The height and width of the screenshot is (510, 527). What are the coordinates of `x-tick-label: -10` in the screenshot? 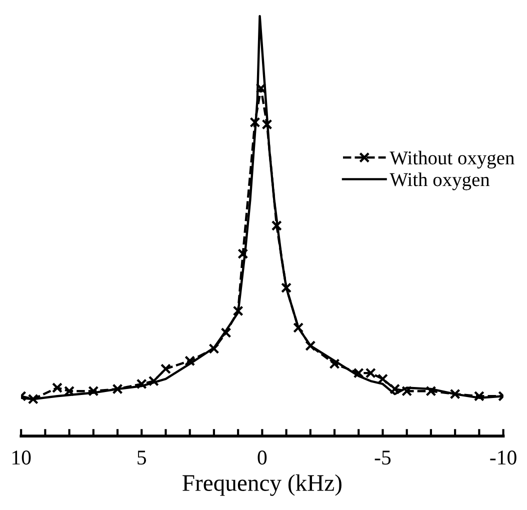 It's located at (503, 457).